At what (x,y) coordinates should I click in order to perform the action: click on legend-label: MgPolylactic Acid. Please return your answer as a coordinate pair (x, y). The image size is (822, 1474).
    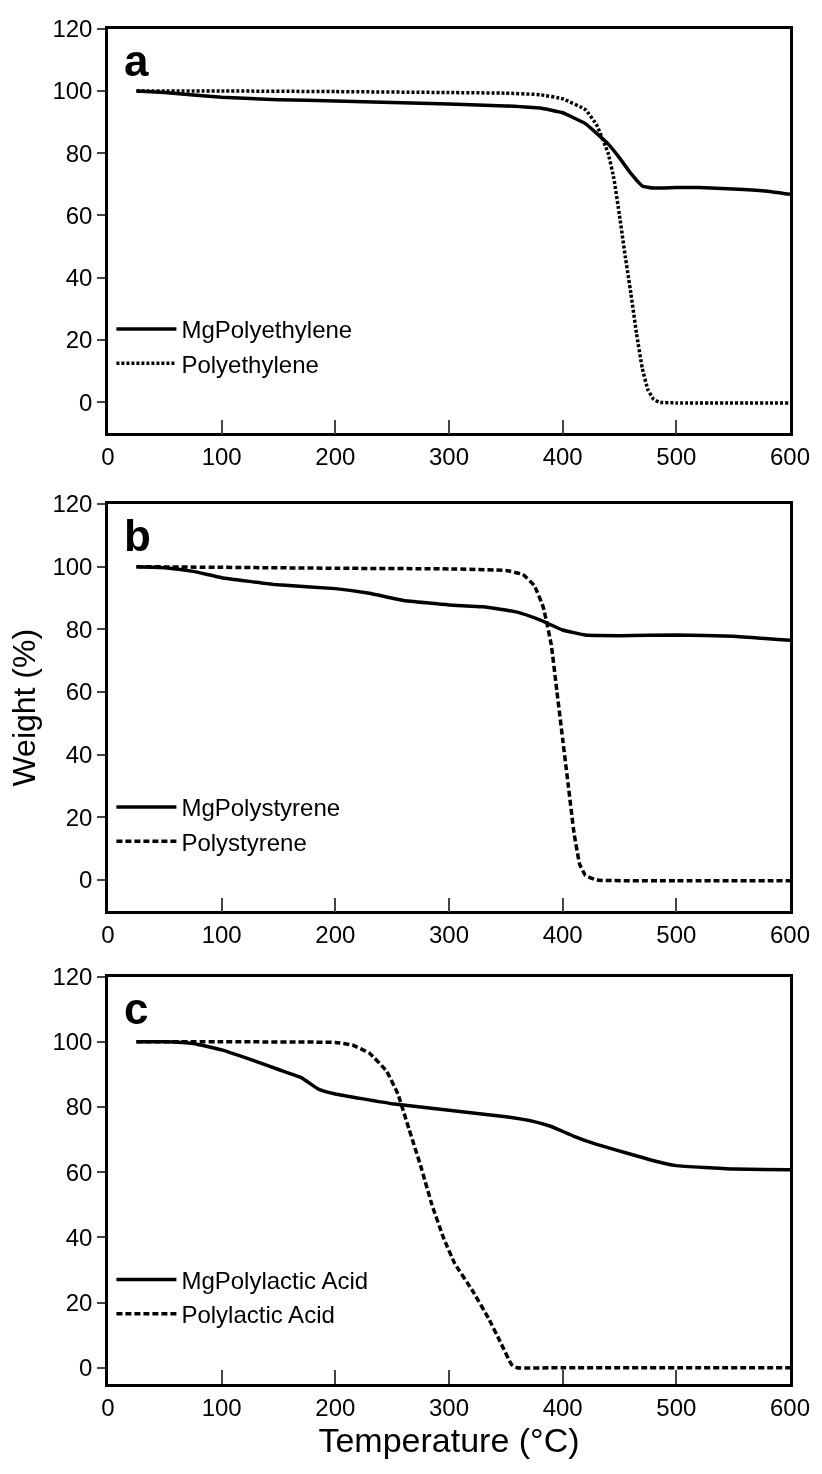
    Looking at the image, I should click on (275, 1280).